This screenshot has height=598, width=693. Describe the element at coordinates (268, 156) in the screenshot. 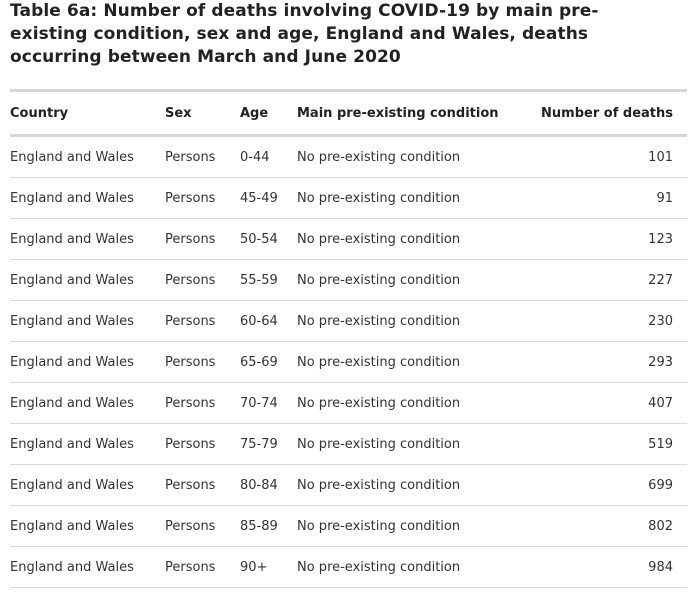

I see `cell-age: 0-44` at that location.